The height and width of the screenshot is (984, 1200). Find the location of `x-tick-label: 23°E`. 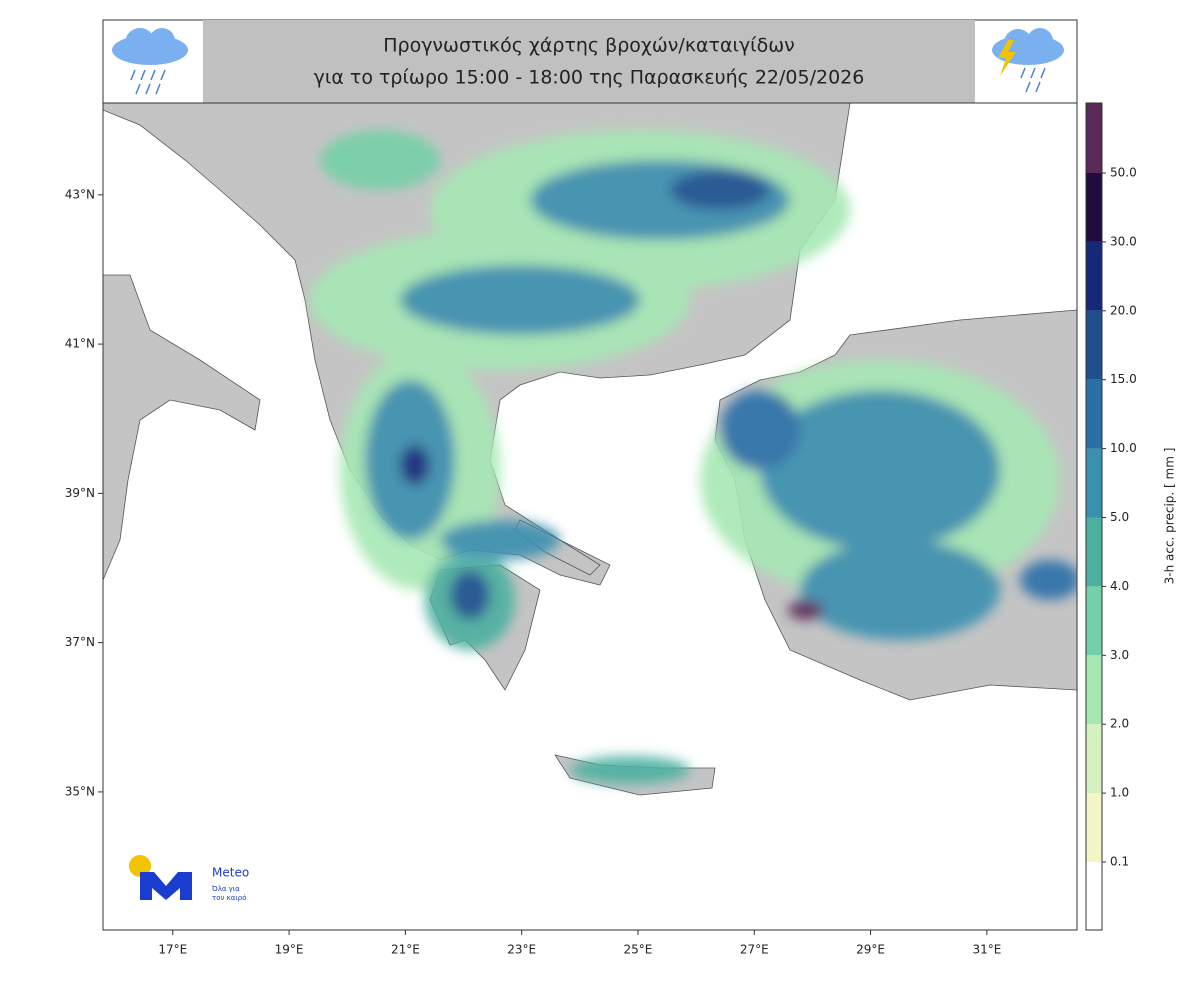

x-tick-label: 23°E is located at coordinates (521, 950).